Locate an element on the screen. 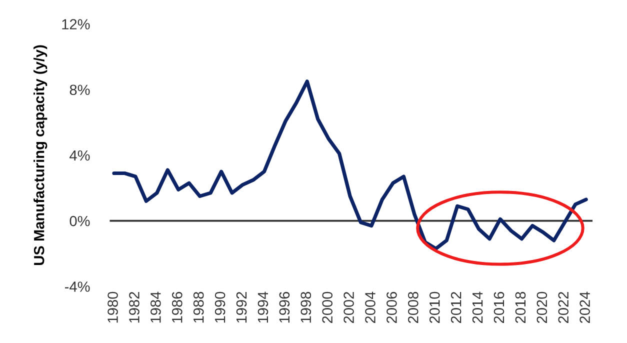 The height and width of the screenshot is (343, 627). y-axis-title: US Manufacturing capacity (y/y) is located at coordinates (41, 155).